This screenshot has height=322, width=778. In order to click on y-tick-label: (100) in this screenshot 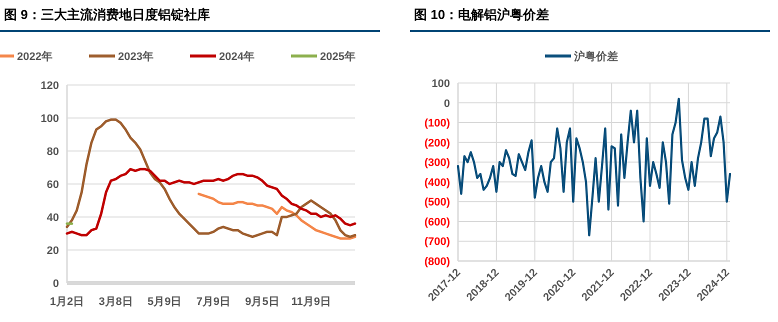, I will do `click(437, 124)`.